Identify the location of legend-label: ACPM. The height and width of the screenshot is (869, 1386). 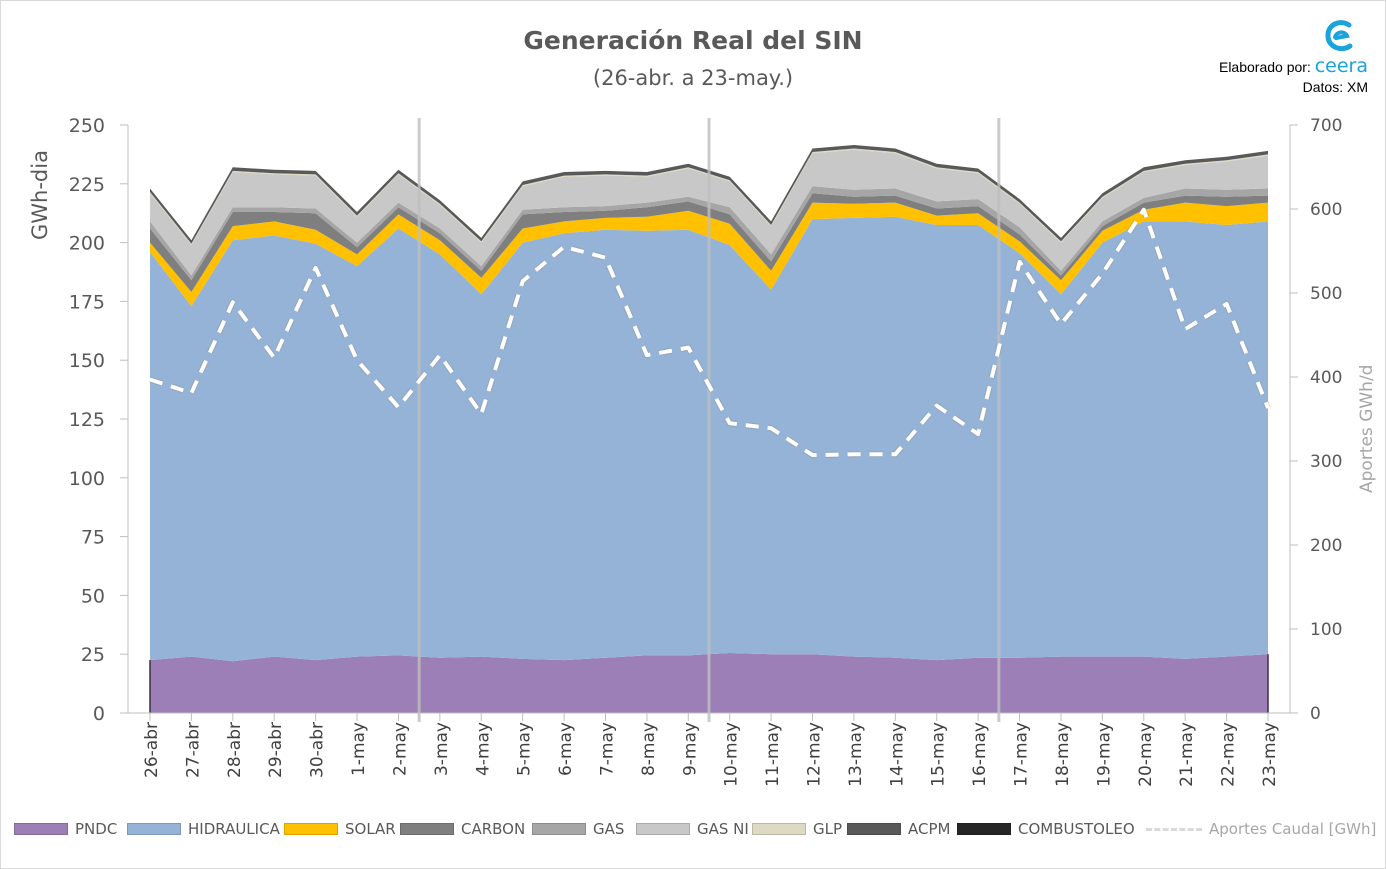
(929, 829).